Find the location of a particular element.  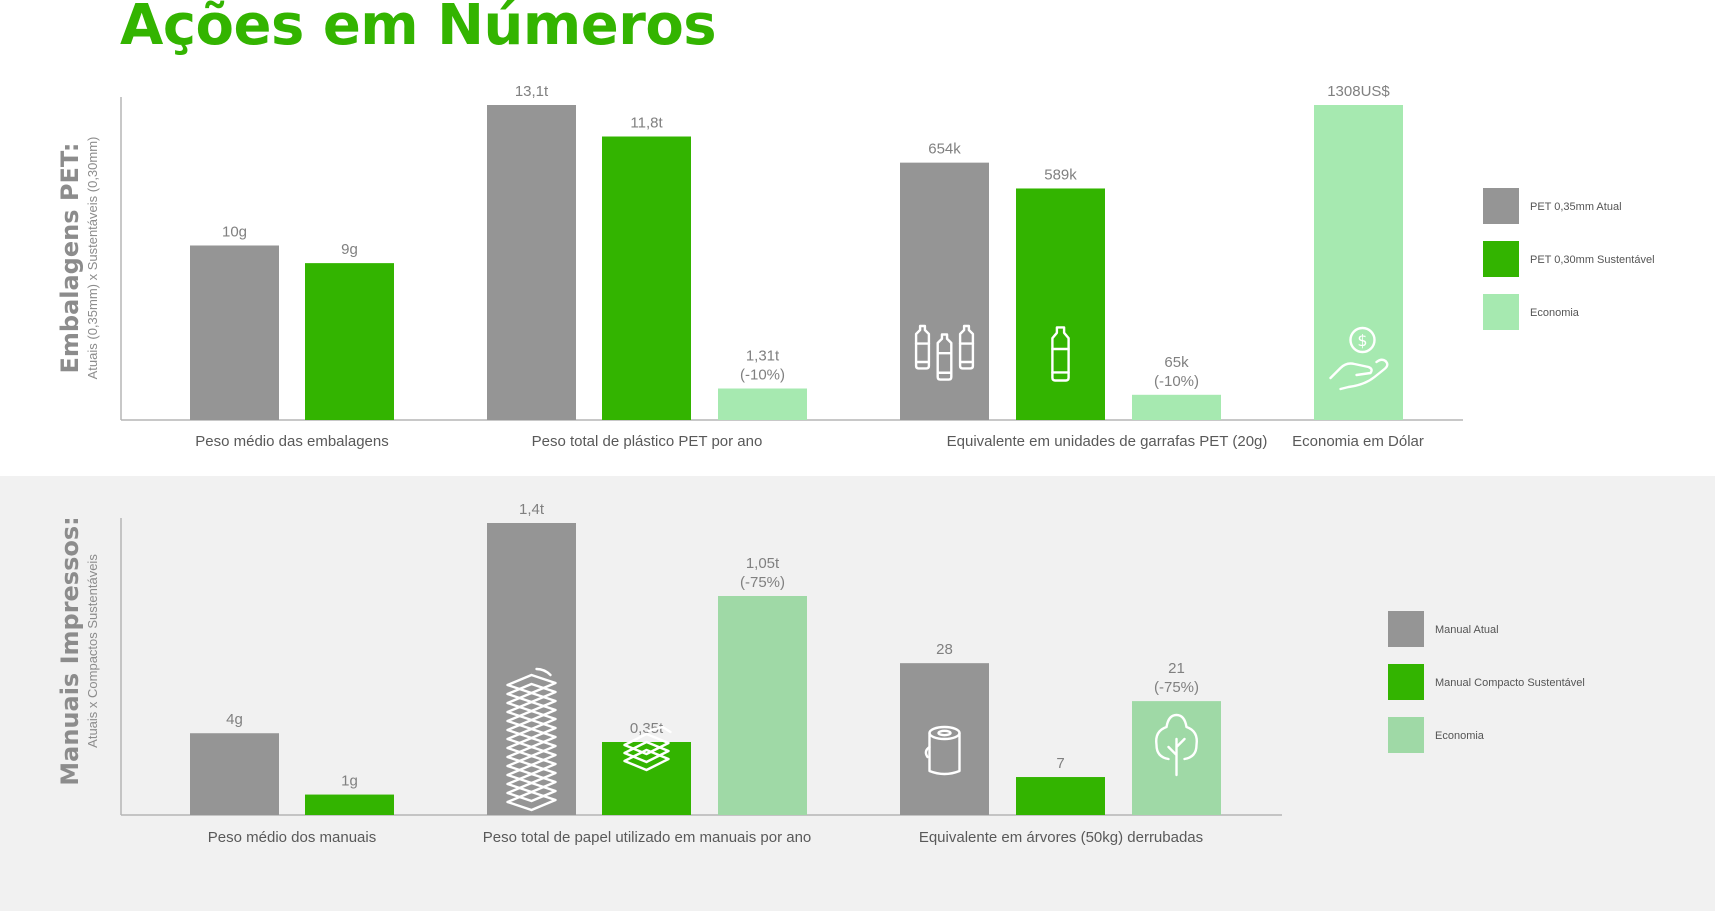

legend-label: PET 0,35mm Atual is located at coordinates (1576, 207).